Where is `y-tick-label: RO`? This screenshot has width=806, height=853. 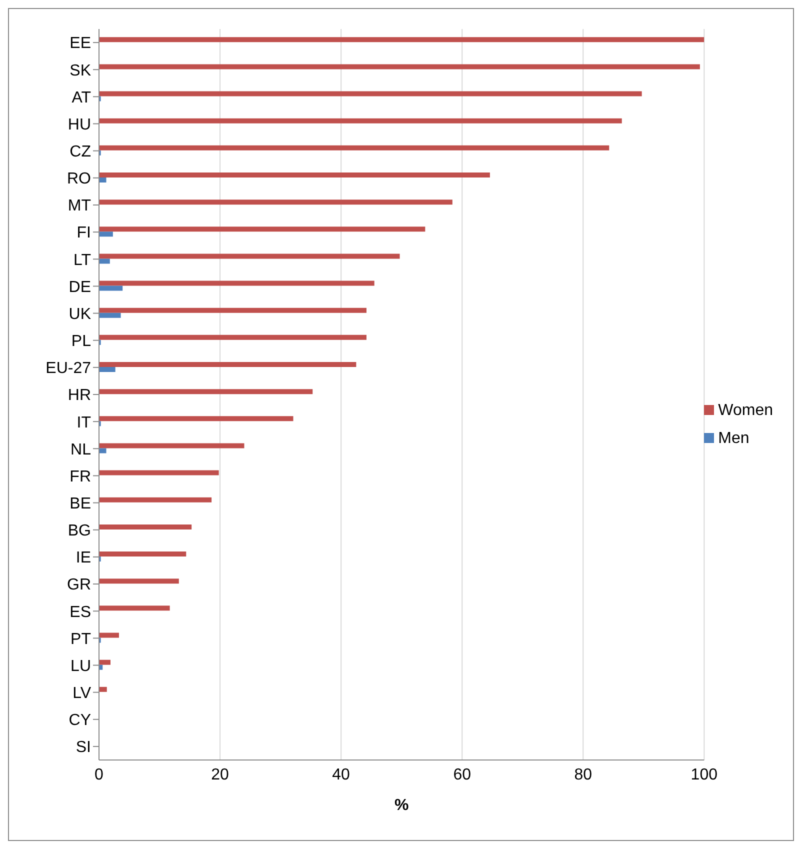
y-tick-label: RO is located at coordinates (79, 179).